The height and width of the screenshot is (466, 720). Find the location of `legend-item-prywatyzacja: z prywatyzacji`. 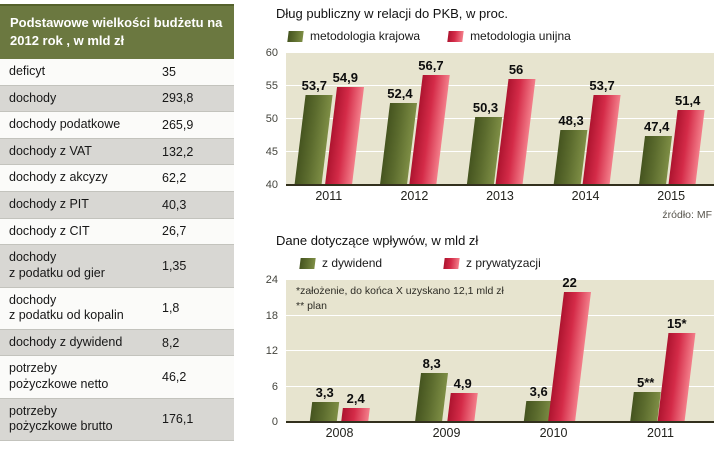

legend-item-prywatyzacja: z prywatyzacji is located at coordinates (492, 263).